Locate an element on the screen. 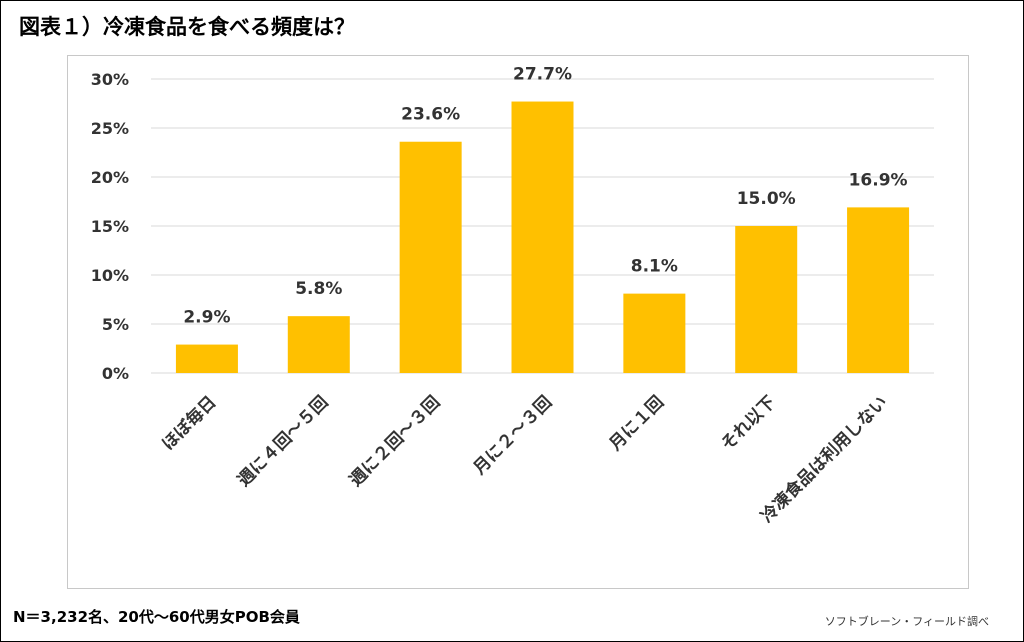  data-label: 5.8% is located at coordinates (318, 289).